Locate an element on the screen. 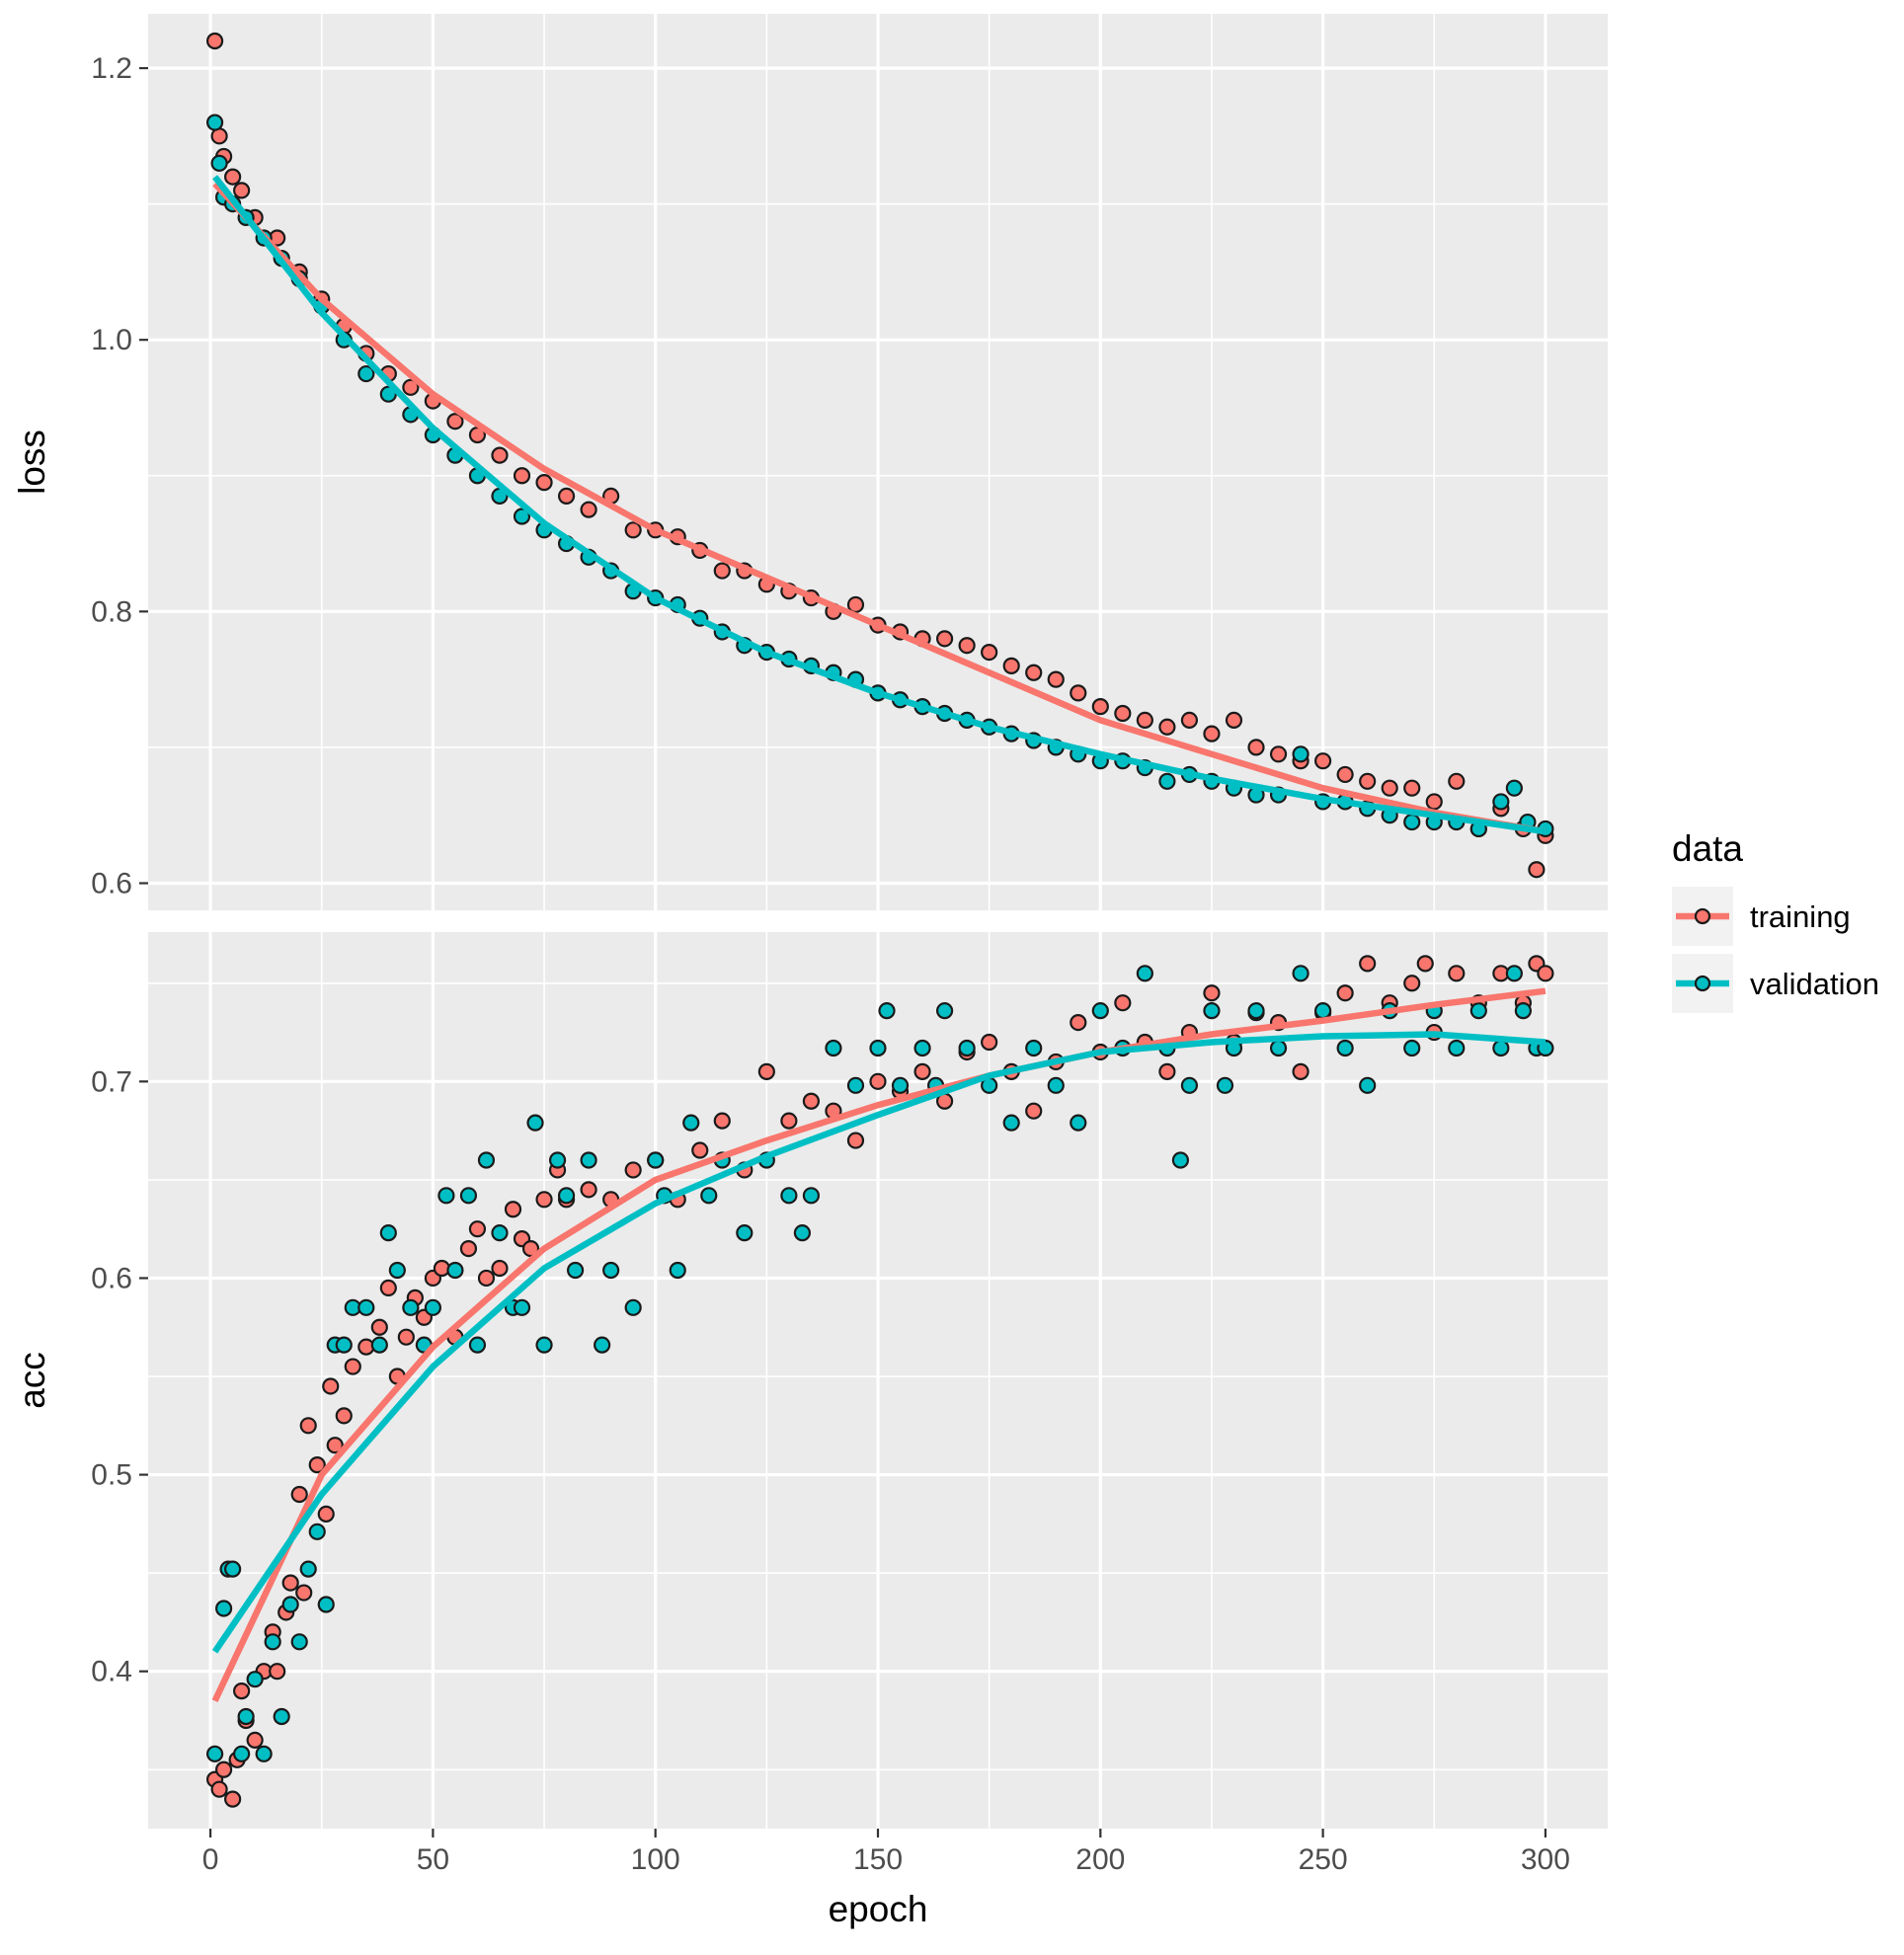 Image resolution: width=1904 pixels, height=1955 pixels. x-axis-title: epoch is located at coordinates (878, 1909).